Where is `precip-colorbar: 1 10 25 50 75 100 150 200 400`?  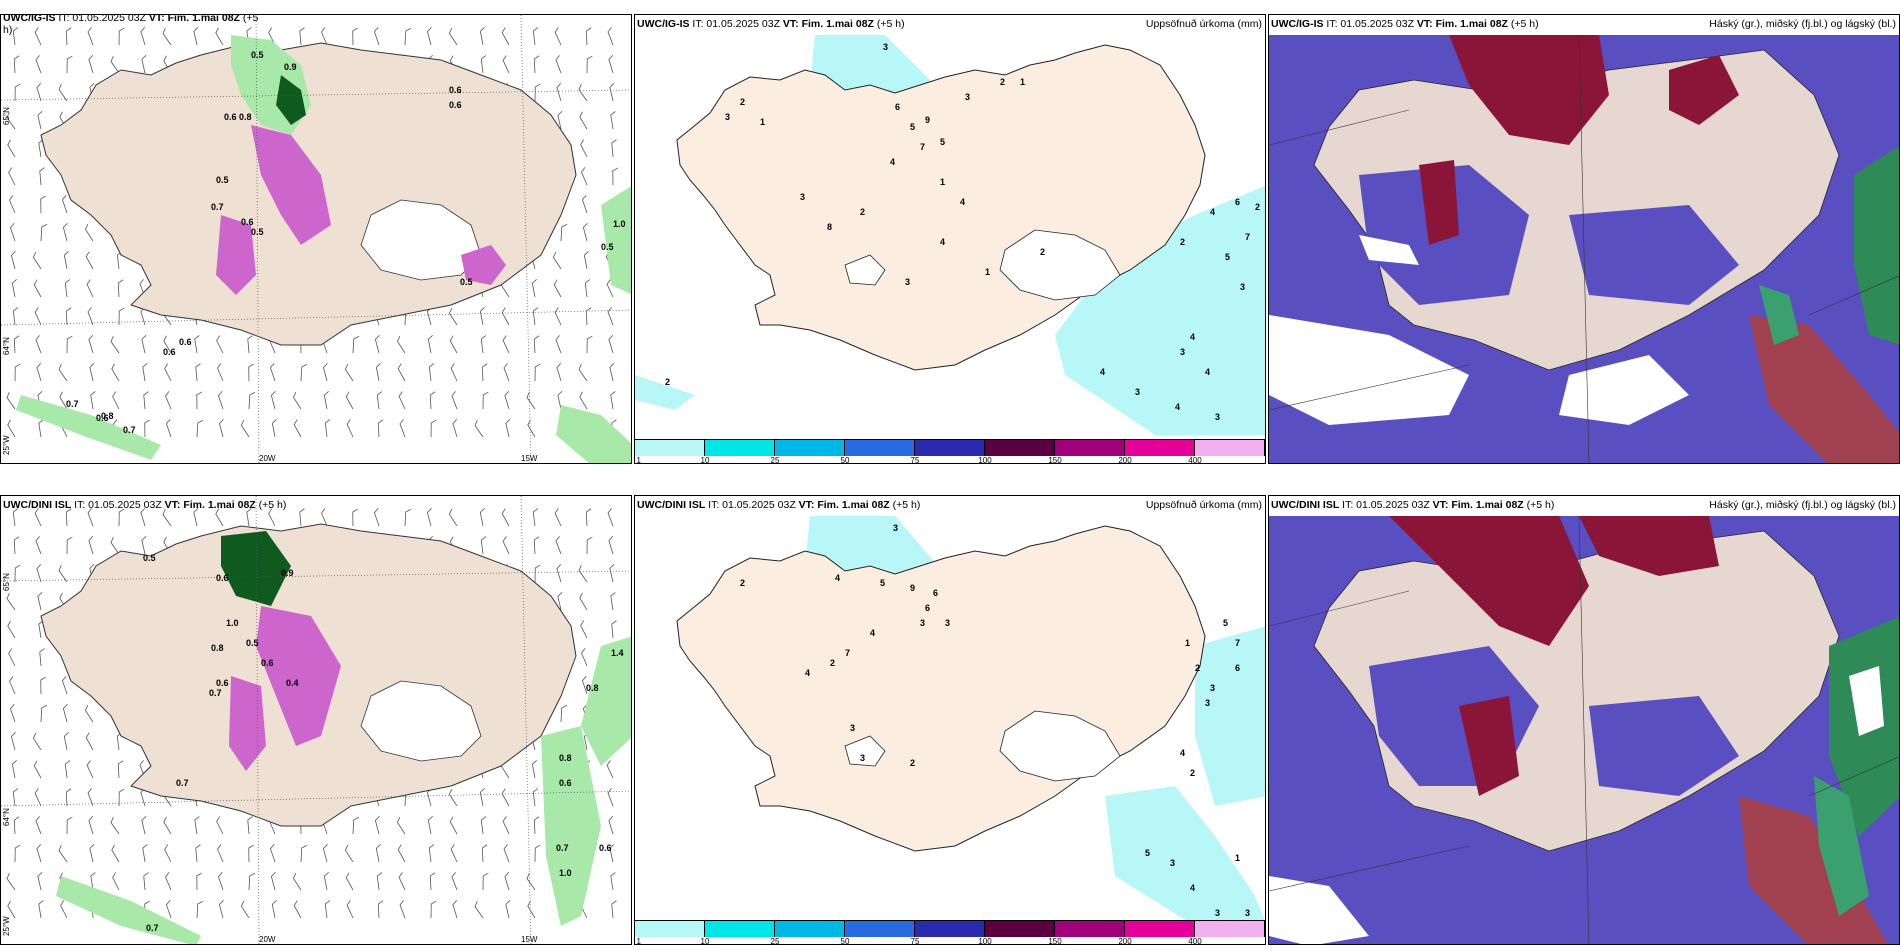 precip-colorbar: 1 10 25 50 75 100 150 200 400 is located at coordinates (950, 932).